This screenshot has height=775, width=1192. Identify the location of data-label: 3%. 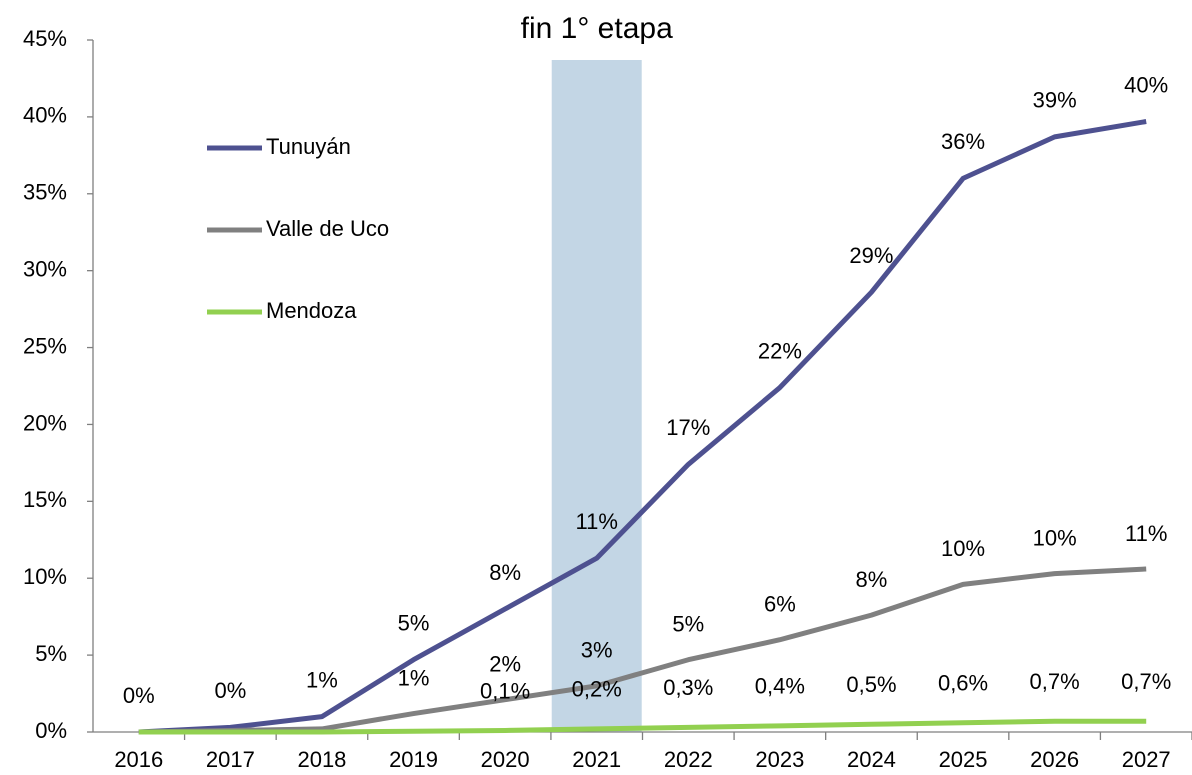
(597, 650).